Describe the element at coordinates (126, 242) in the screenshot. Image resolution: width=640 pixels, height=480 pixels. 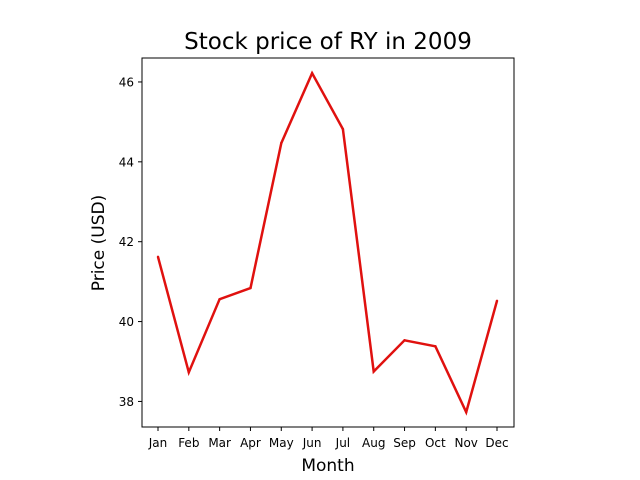
I see `y-tick-label: 42` at that location.